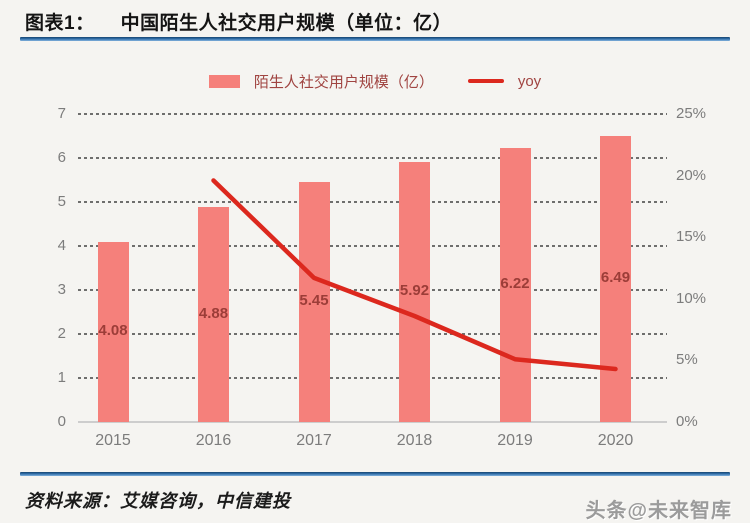 The image size is (750, 523). What do you see at coordinates (691, 113) in the screenshot?
I see `right-axis-tick: 25%` at bounding box center [691, 113].